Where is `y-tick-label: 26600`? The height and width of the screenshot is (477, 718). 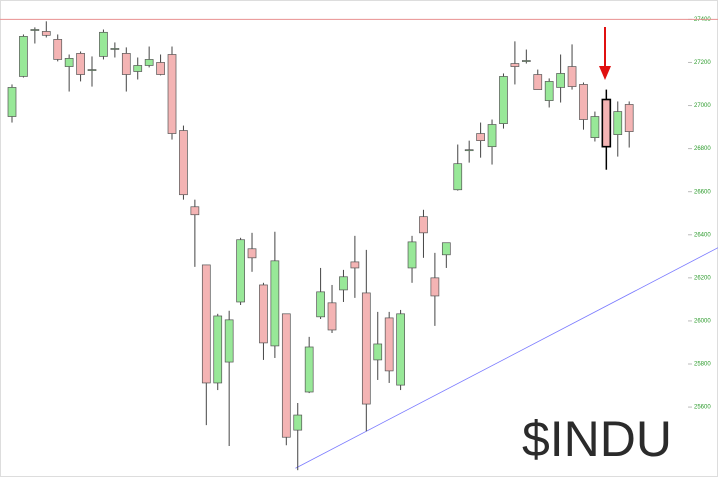
y-tick-label: 26600 is located at coordinates (702, 192).